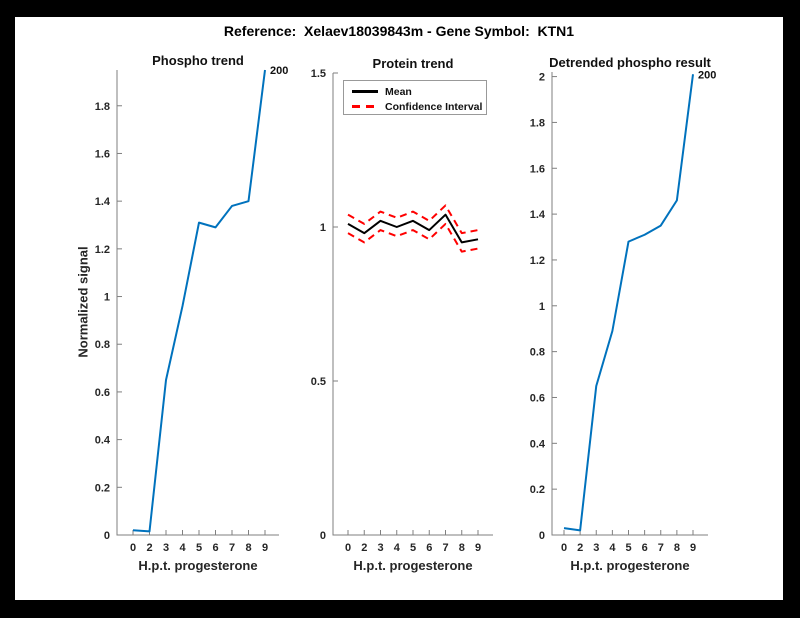  I want to click on confidence-interval-upper-line, so click(413, 219).